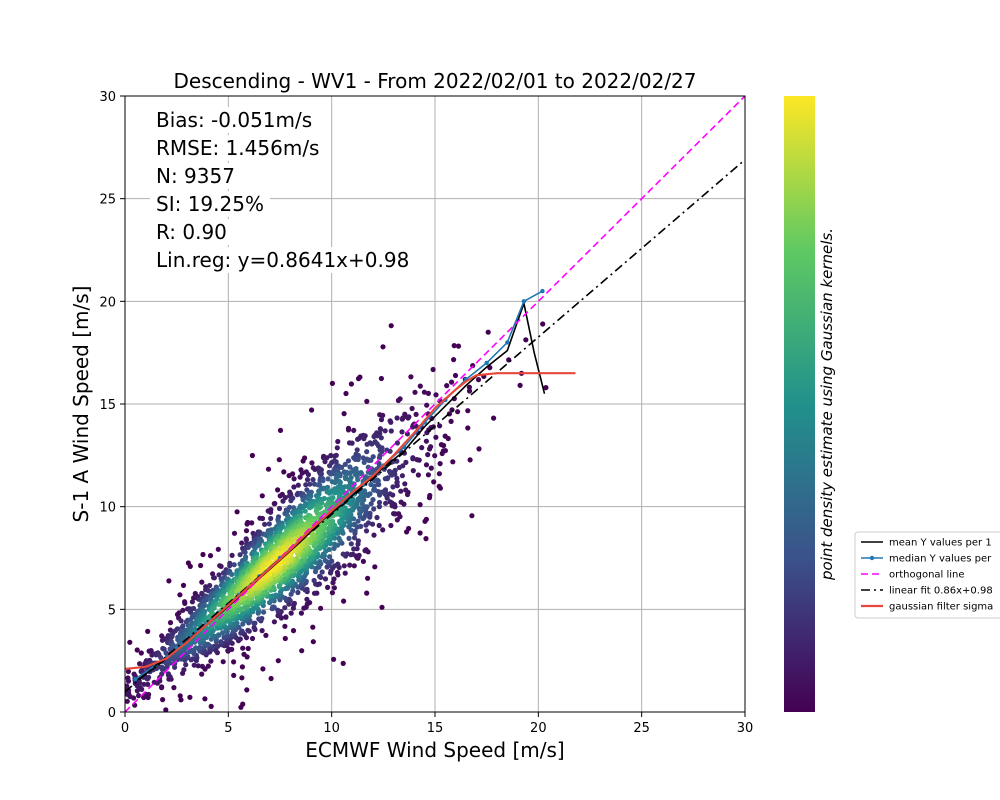  Describe the element at coordinates (941, 607) in the screenshot. I see `legend-entry: gaussian filter sigma` at that location.